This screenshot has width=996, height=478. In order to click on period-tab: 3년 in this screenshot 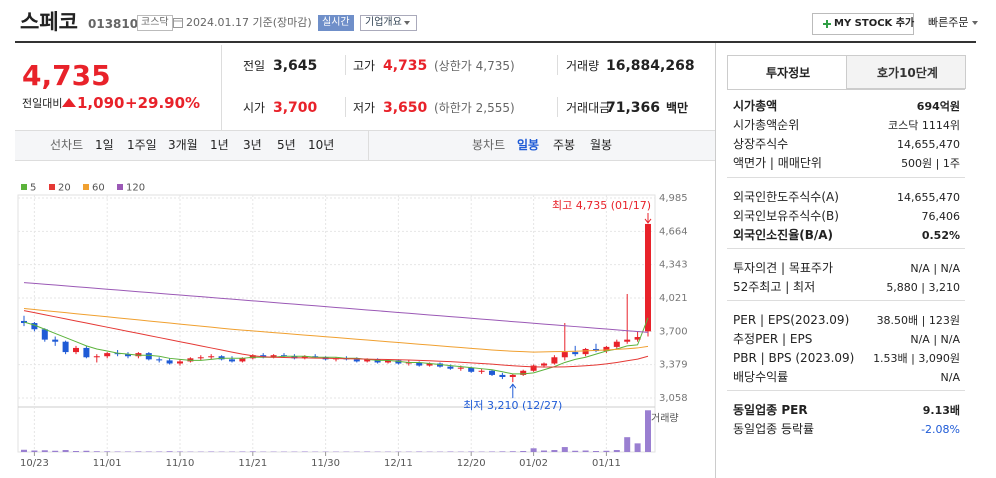, I will do `click(252, 145)`.